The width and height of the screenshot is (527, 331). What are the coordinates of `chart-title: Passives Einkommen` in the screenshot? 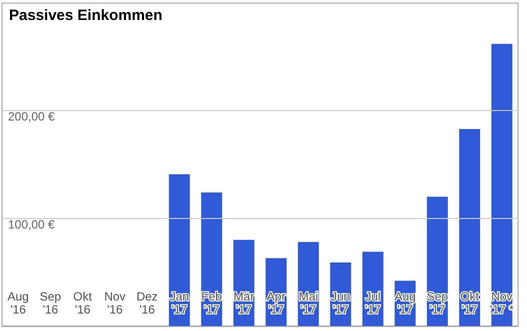 It's located at (85, 15).